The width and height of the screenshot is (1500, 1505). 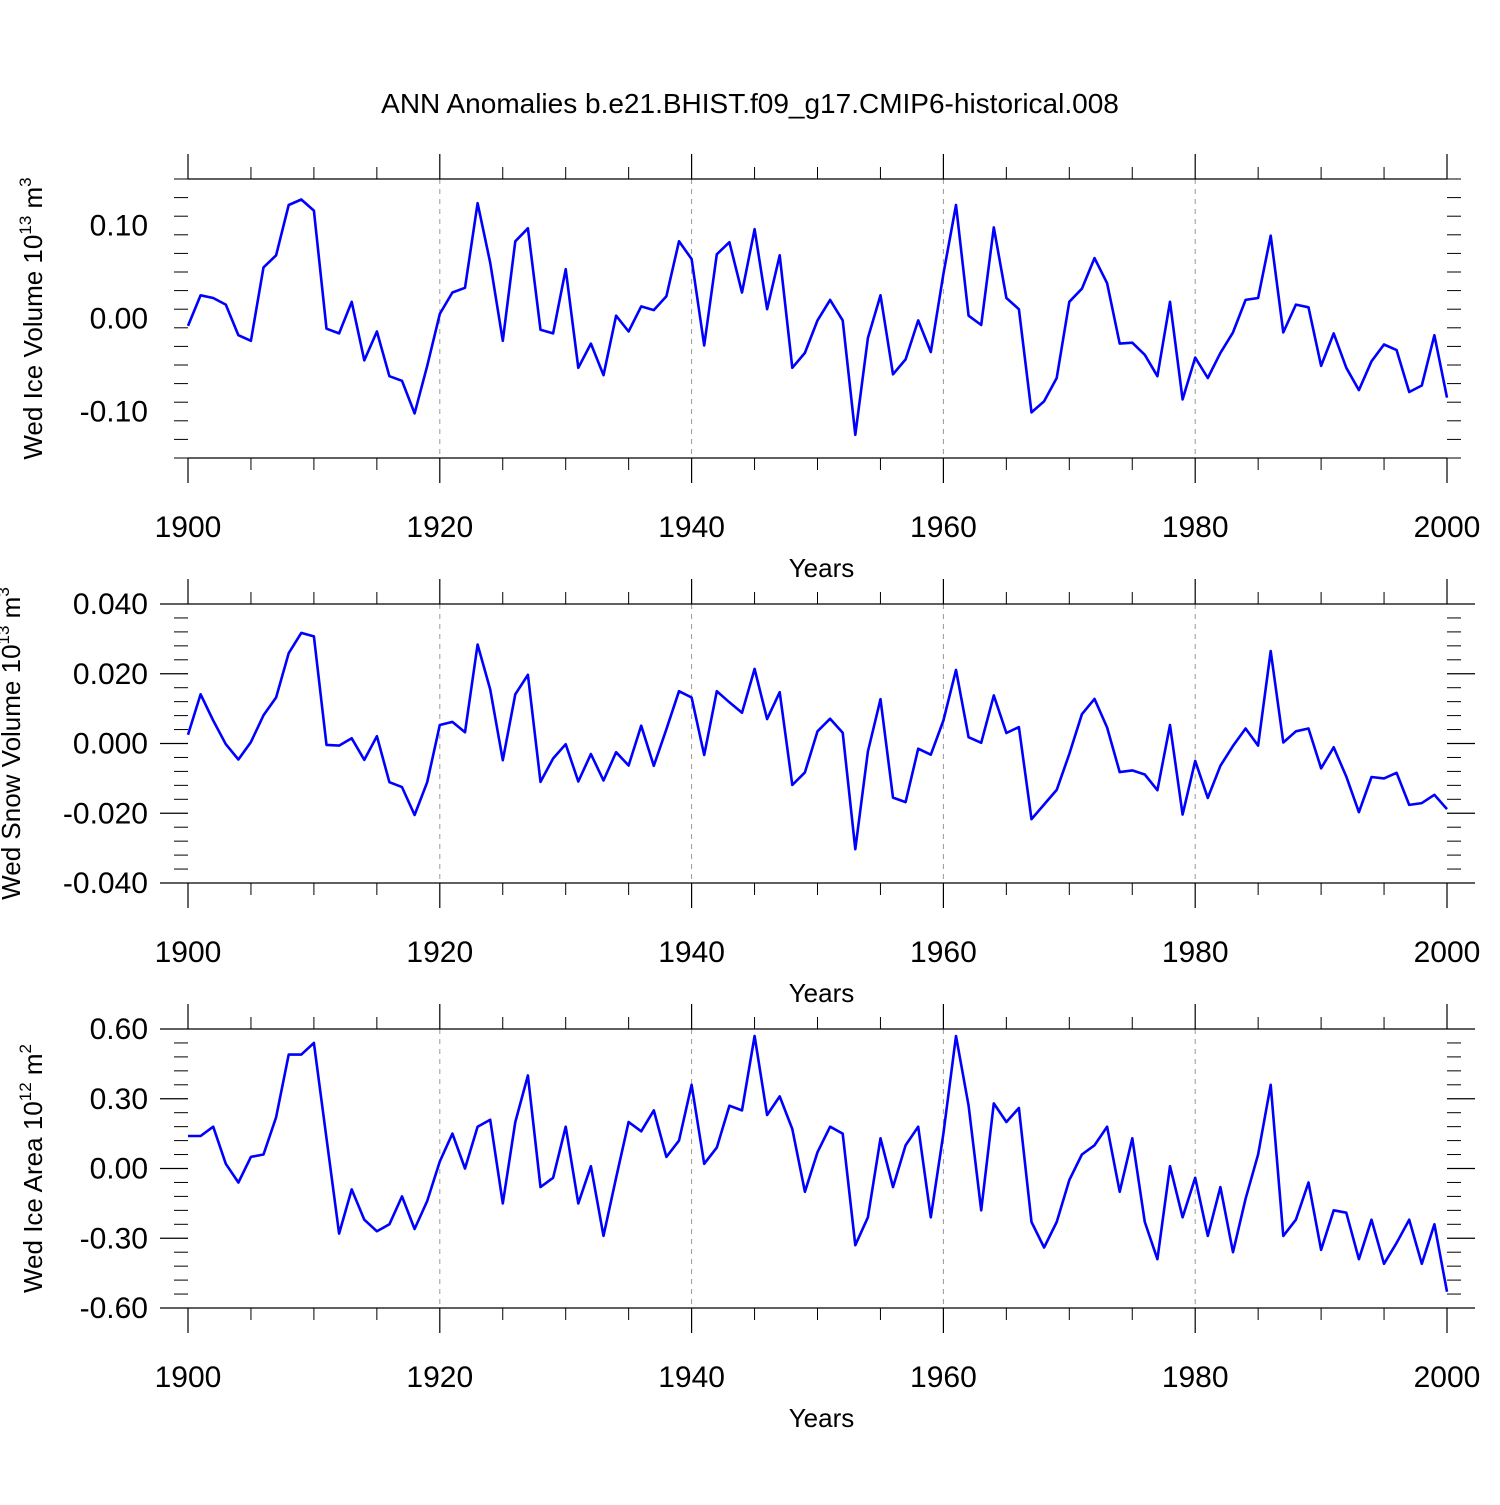 I want to click on y-tick-label: 0.30, so click(x=119, y=1099).